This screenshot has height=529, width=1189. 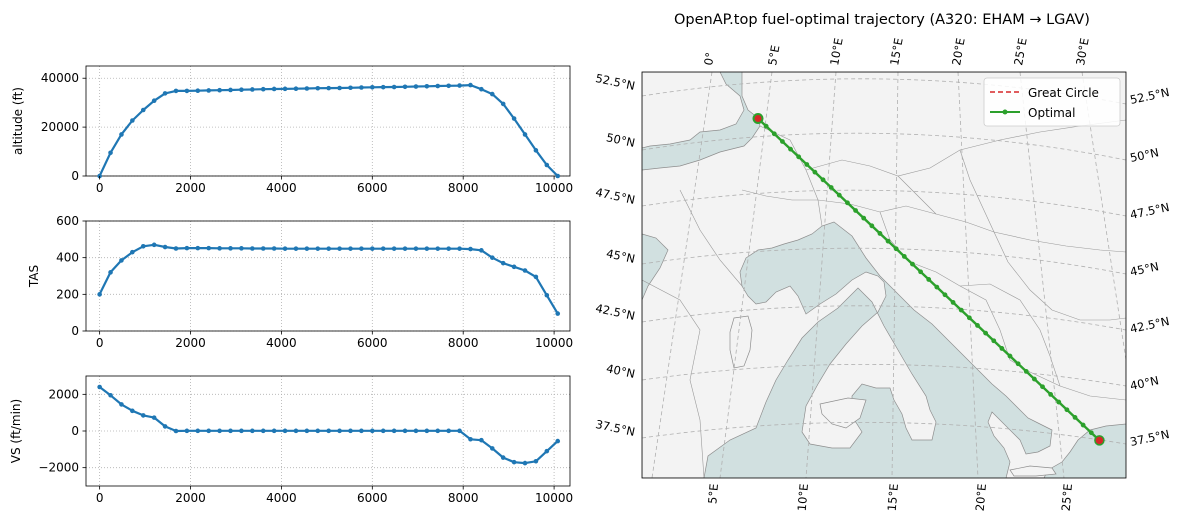 What do you see at coordinates (1052, 102) in the screenshot?
I see `legend-box` at bounding box center [1052, 102].